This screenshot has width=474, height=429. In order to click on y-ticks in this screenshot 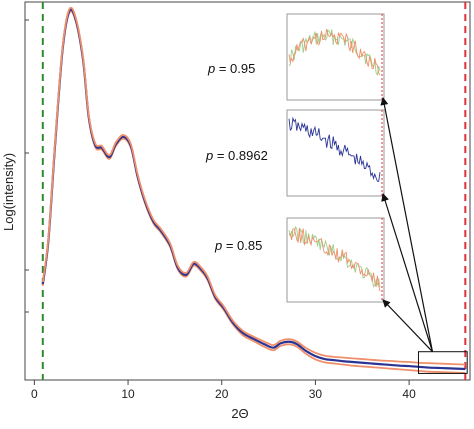, I will do `click(27, 166)`.